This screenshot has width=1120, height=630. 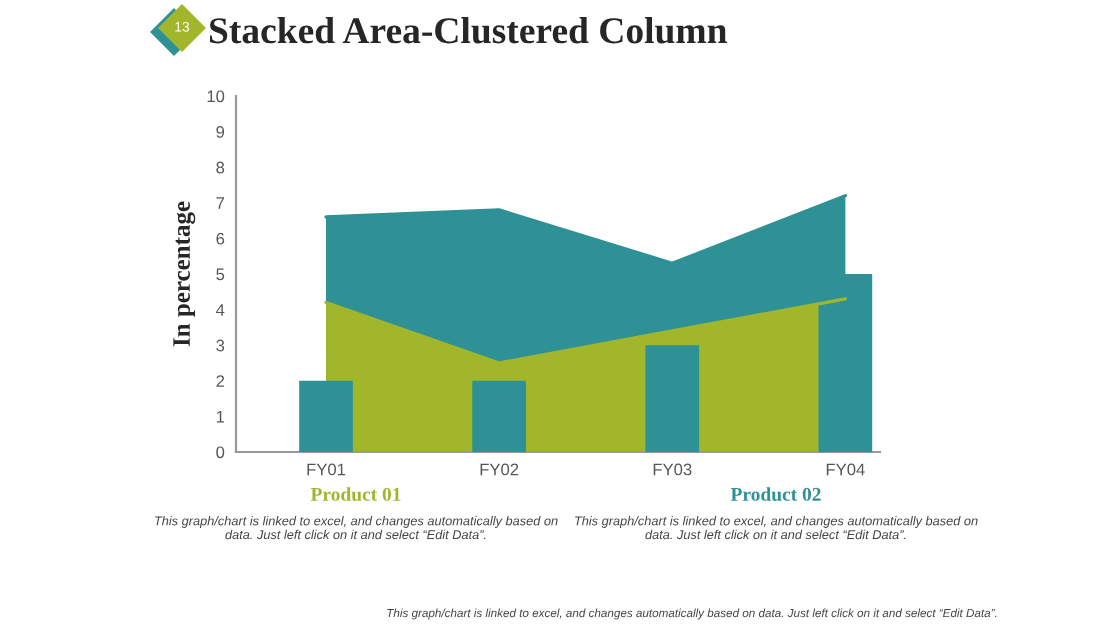 I want to click on y-tick-label: 4, so click(x=220, y=310).